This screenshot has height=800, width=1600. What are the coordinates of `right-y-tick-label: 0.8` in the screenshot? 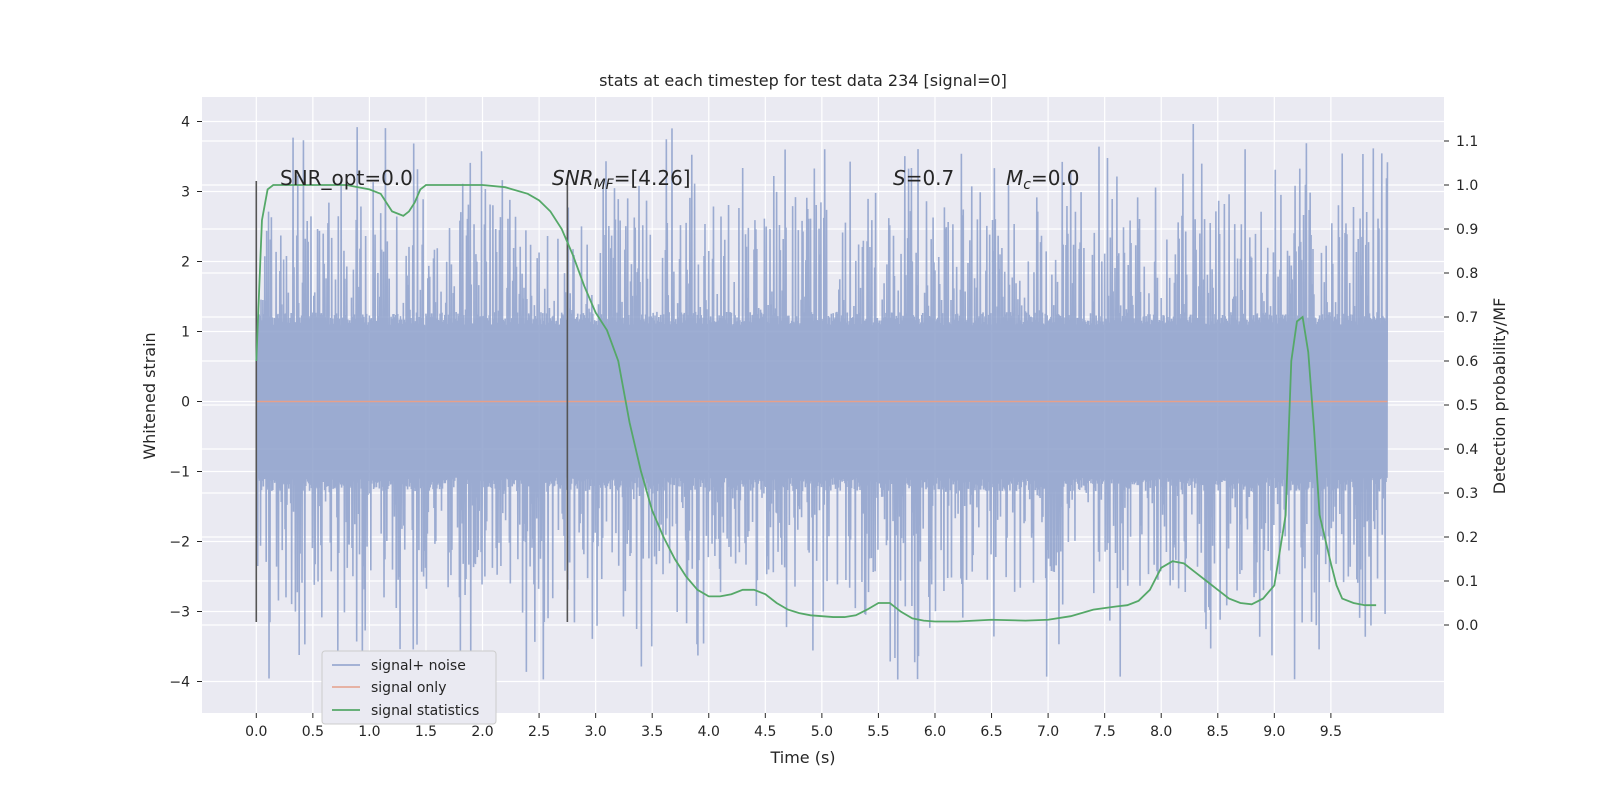 It's located at (1467, 274).